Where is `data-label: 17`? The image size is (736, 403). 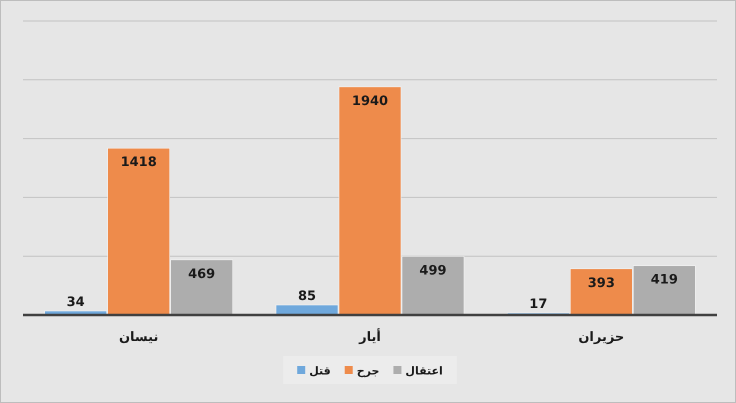
data-label: 17 is located at coordinates (538, 304).